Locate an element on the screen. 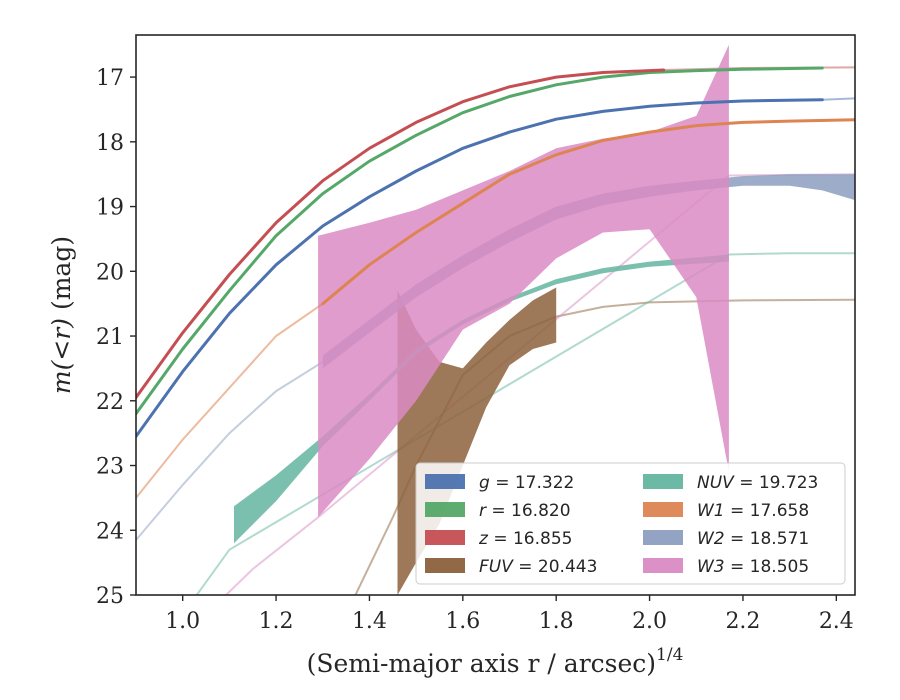 This screenshot has height=700, width=900. legend-frame is located at coordinates (630, 523).